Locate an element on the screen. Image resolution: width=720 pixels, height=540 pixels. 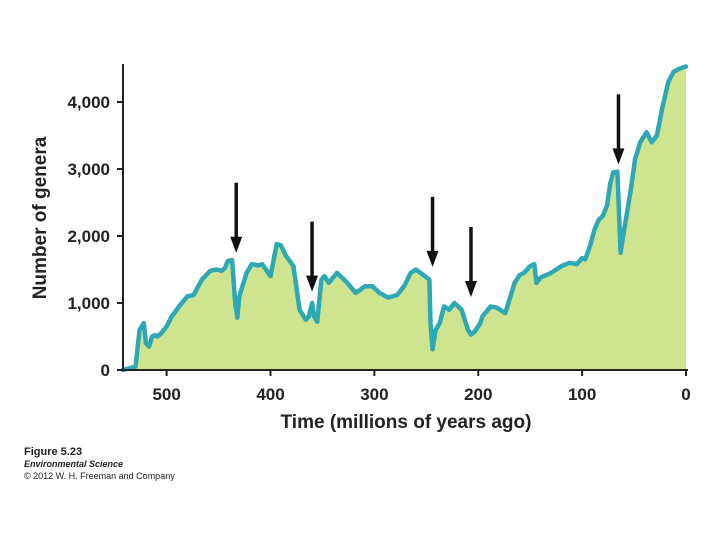
x-tick-label: 400 is located at coordinates (270, 394).